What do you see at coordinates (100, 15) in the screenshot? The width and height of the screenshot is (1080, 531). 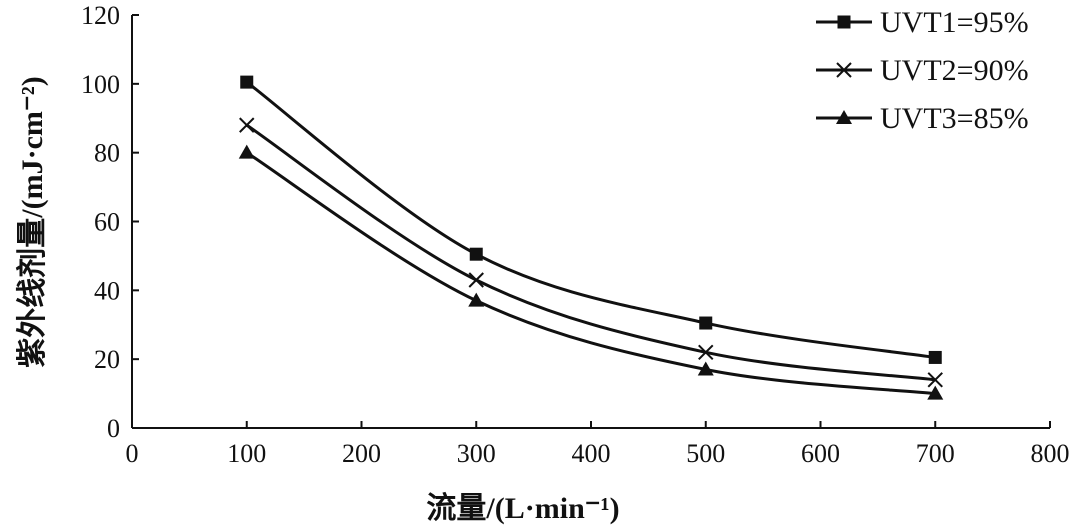 I see `y-tick-label: 120` at bounding box center [100, 15].